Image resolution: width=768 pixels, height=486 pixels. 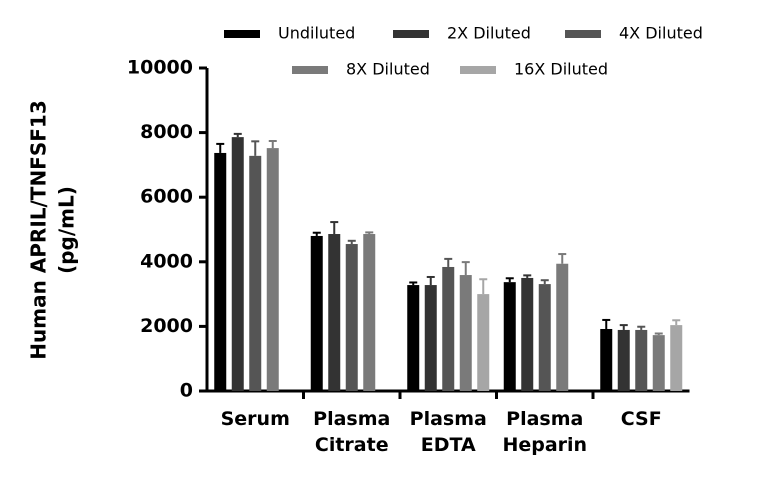 I want to click on x-tick-label: Serum, so click(x=255, y=419).